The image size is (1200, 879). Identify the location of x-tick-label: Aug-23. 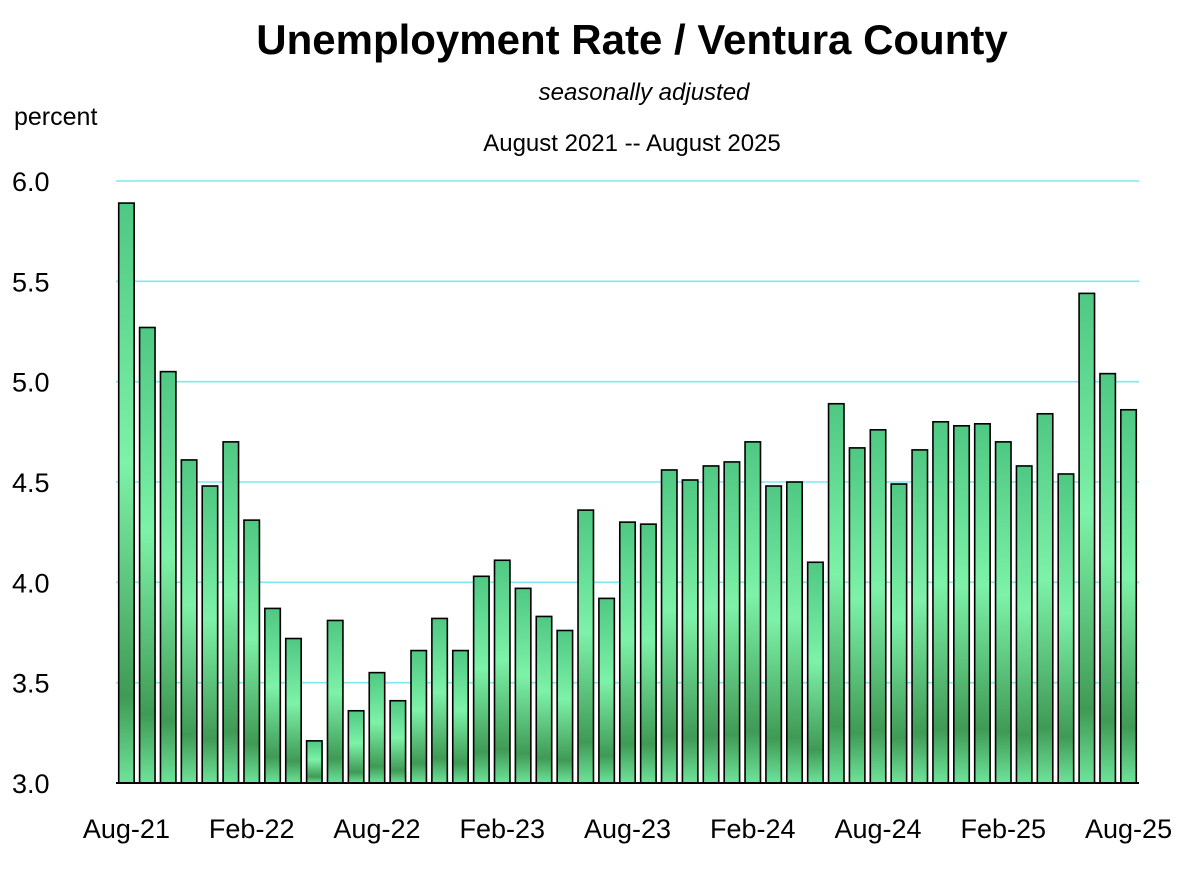
(627, 829).